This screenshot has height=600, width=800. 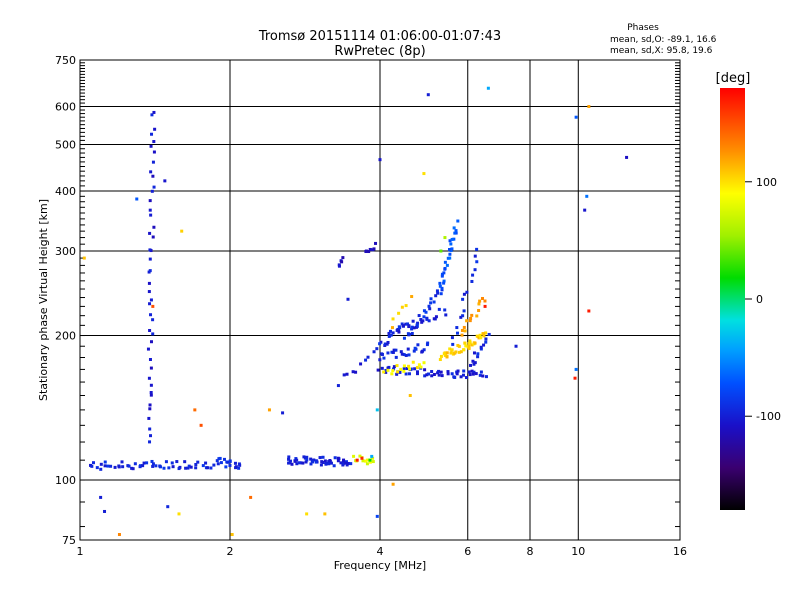 I want to click on colorbar-tick-label: -100, so click(x=768, y=416).